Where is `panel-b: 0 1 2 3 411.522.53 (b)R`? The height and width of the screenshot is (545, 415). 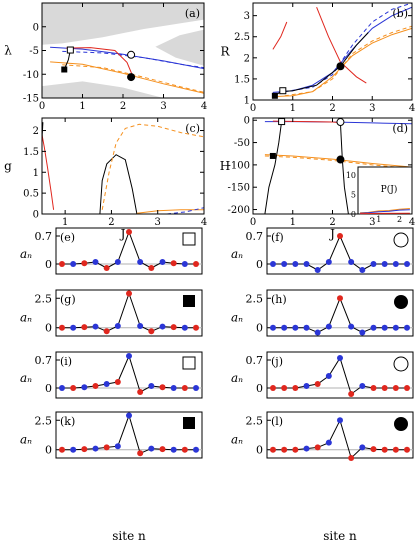
panel-b: 0 1 2 3 411.522.53 (b)R is located at coordinates (317, 58).